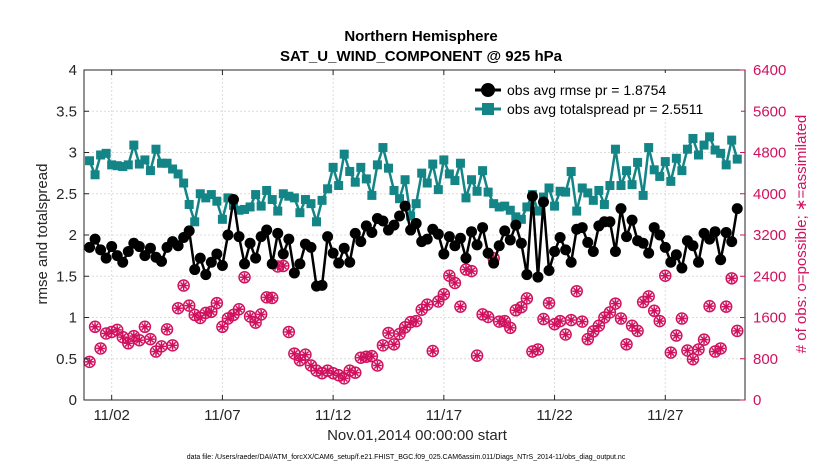  What do you see at coordinates (769, 235) in the screenshot?
I see `y2-tick-label: 3200` at bounding box center [769, 235].